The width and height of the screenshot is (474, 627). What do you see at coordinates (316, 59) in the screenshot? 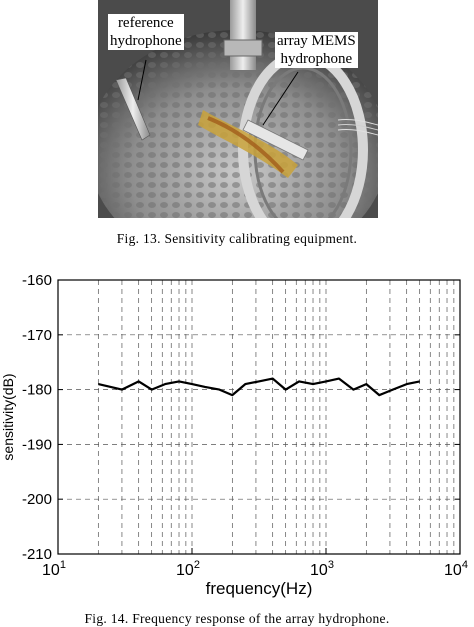
I see `array-label-line2: hydrophone` at bounding box center [316, 59].